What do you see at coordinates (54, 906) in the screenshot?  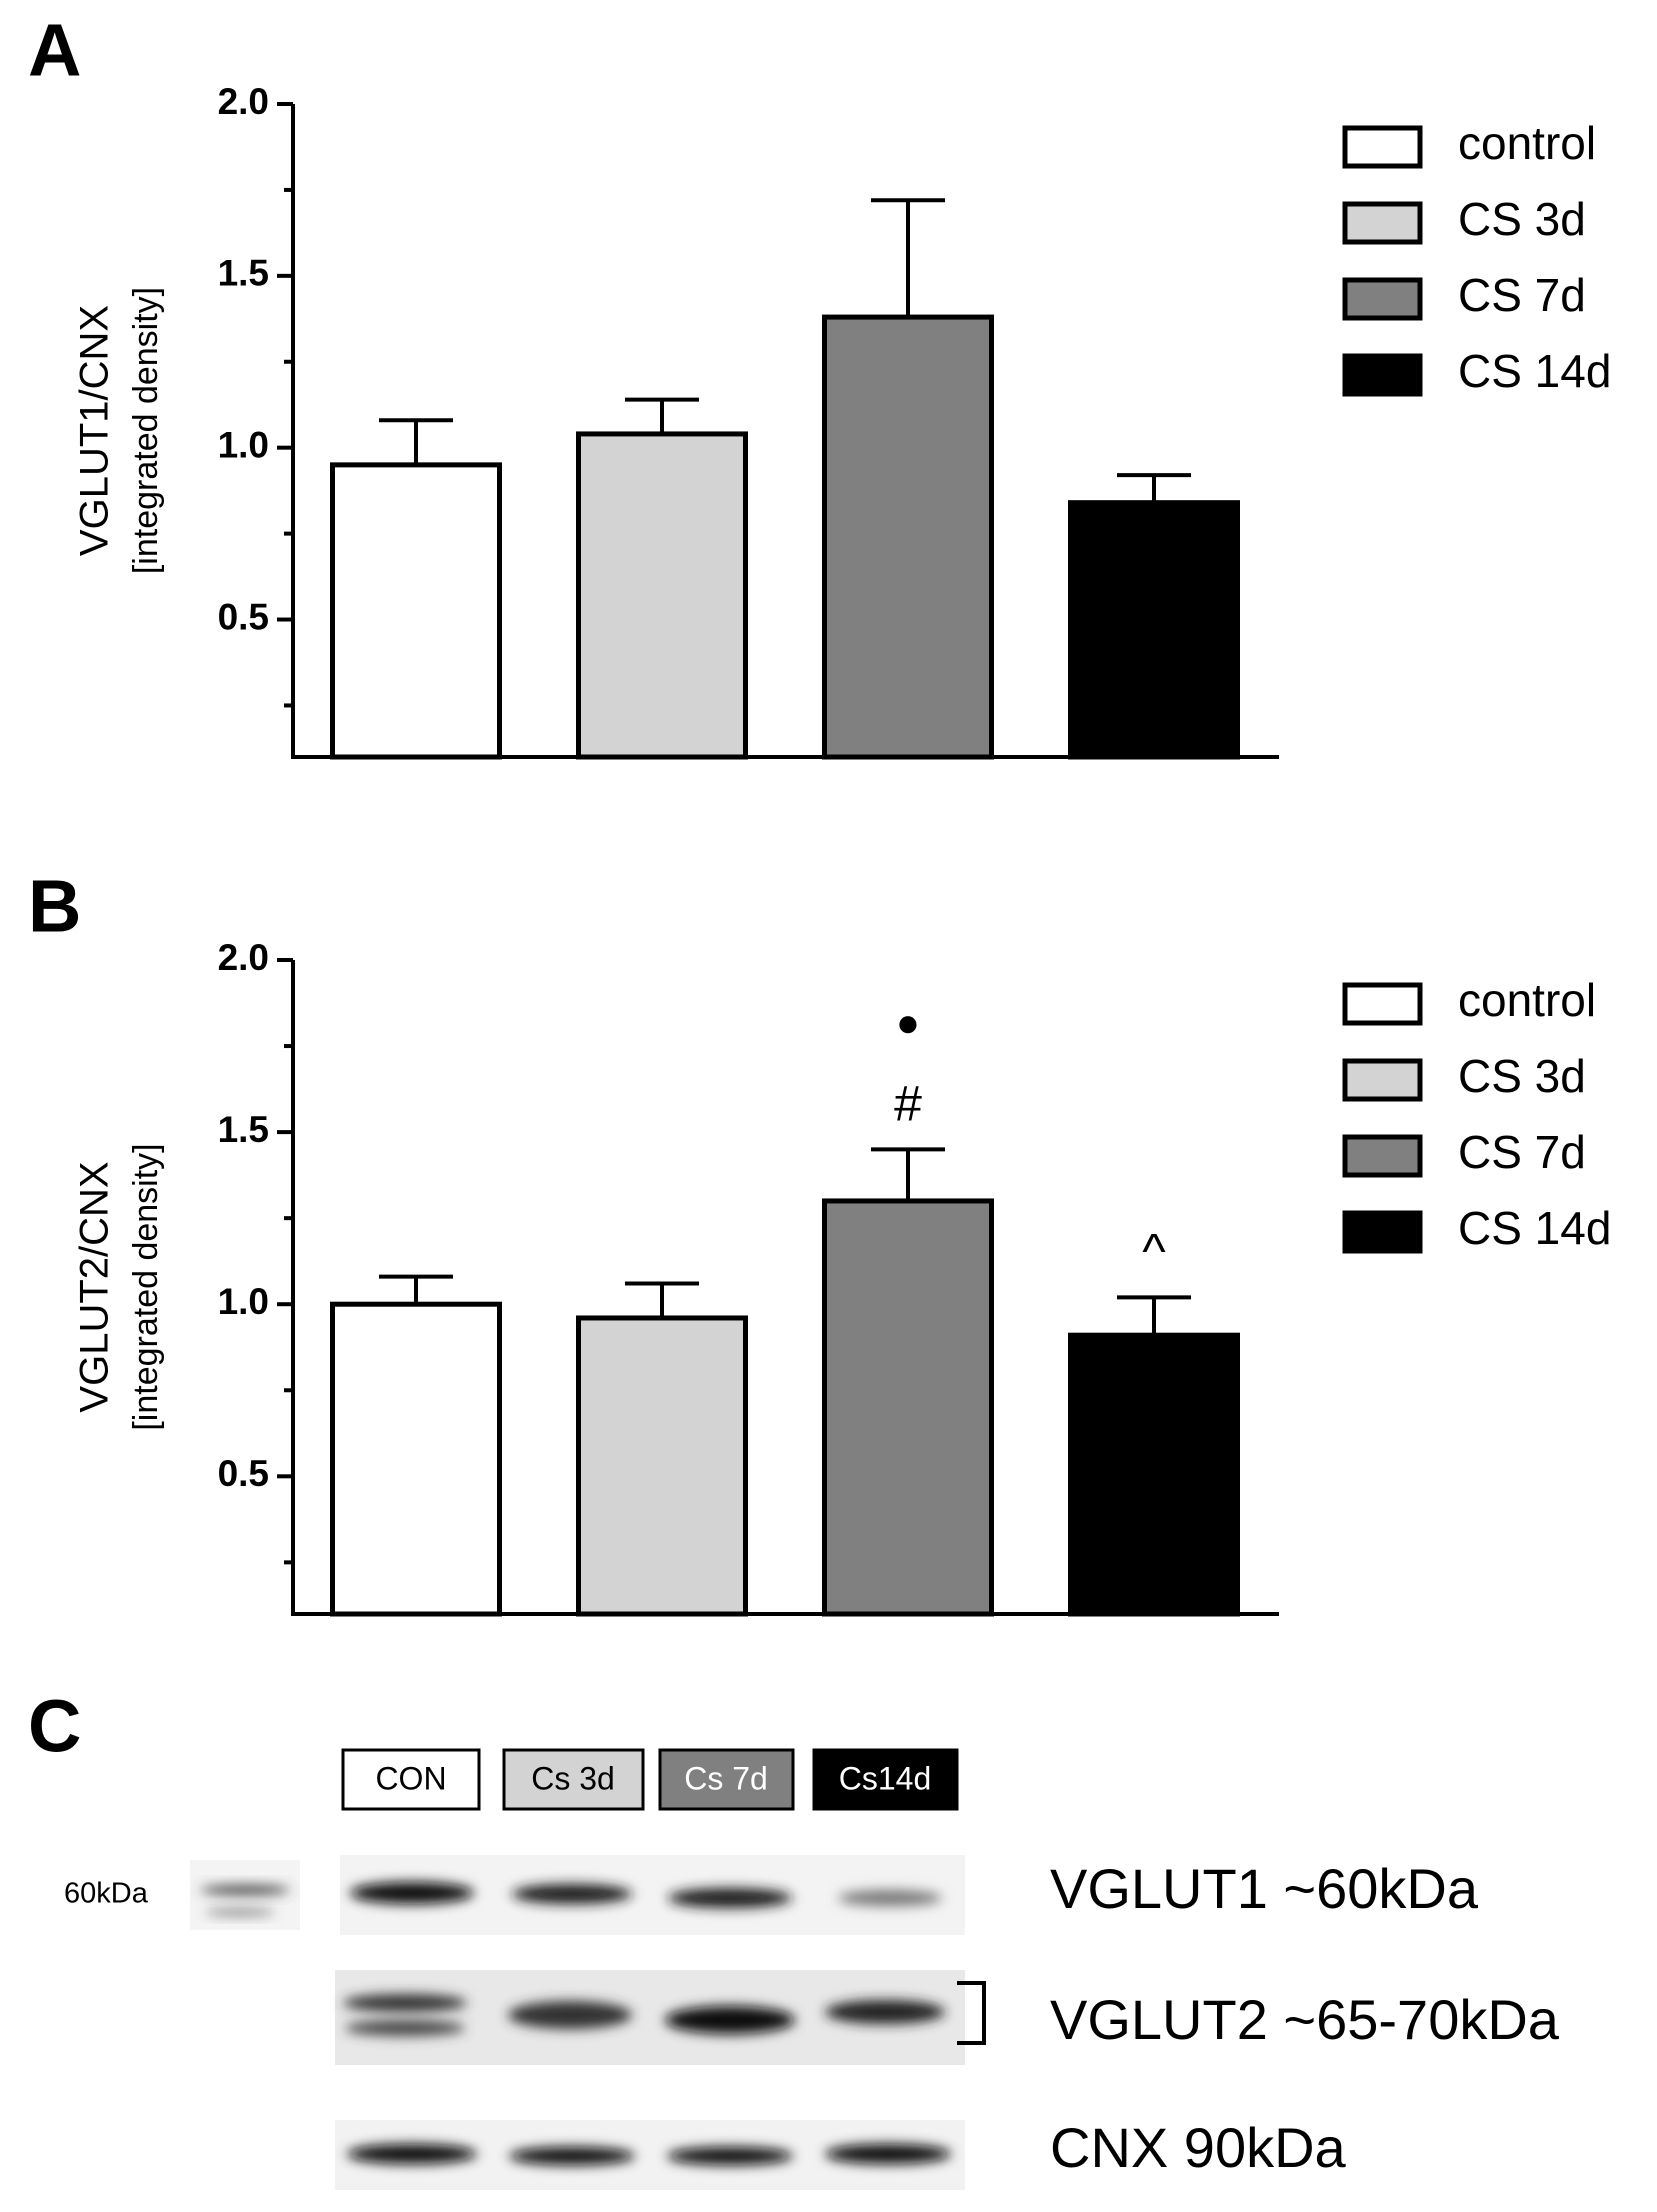 I see `panel-label: B` at bounding box center [54, 906].